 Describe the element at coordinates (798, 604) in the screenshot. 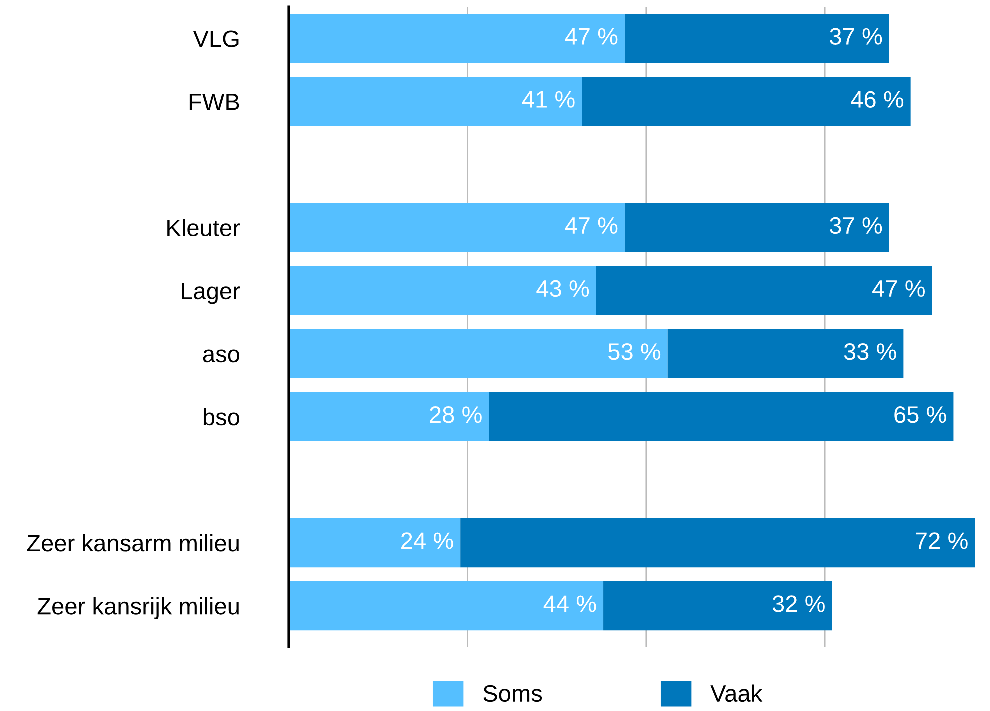

I see `data-label: 32 %` at that location.